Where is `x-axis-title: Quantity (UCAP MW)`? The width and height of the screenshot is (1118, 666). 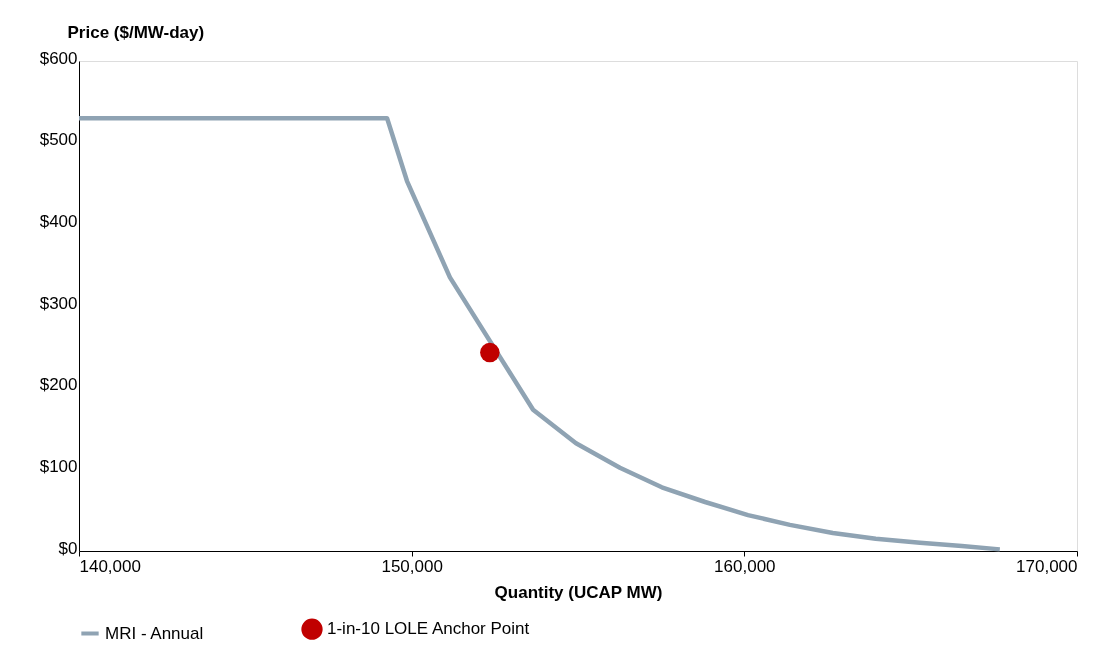 x-axis-title: Quantity (UCAP MW) is located at coordinates (578, 592).